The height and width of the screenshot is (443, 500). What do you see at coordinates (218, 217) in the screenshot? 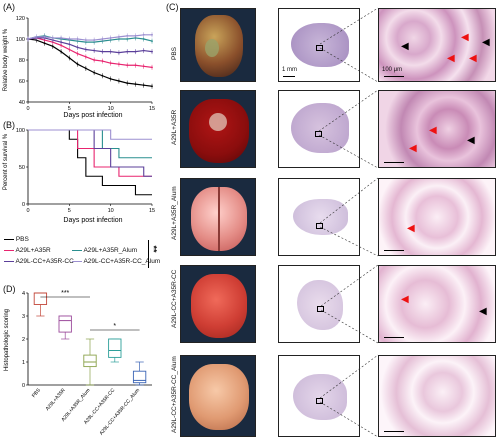
I see `gross-lung-a29l-a35r-alum` at bounding box center [218, 217].